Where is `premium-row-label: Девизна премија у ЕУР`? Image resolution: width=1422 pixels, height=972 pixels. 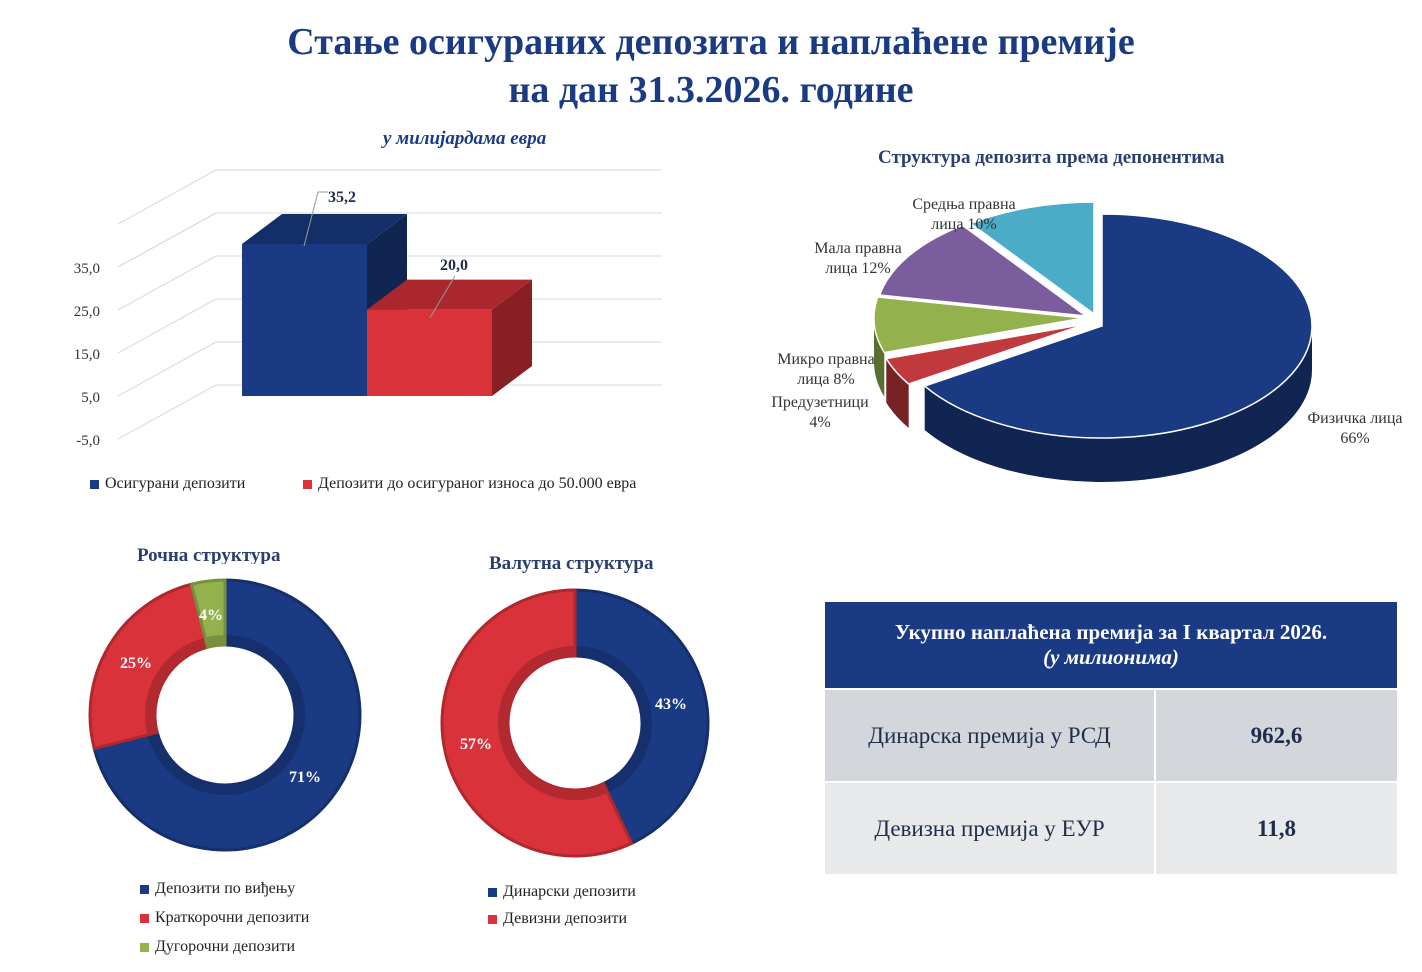 premium-row-label: Девизна премија у ЕУР is located at coordinates (990, 828).